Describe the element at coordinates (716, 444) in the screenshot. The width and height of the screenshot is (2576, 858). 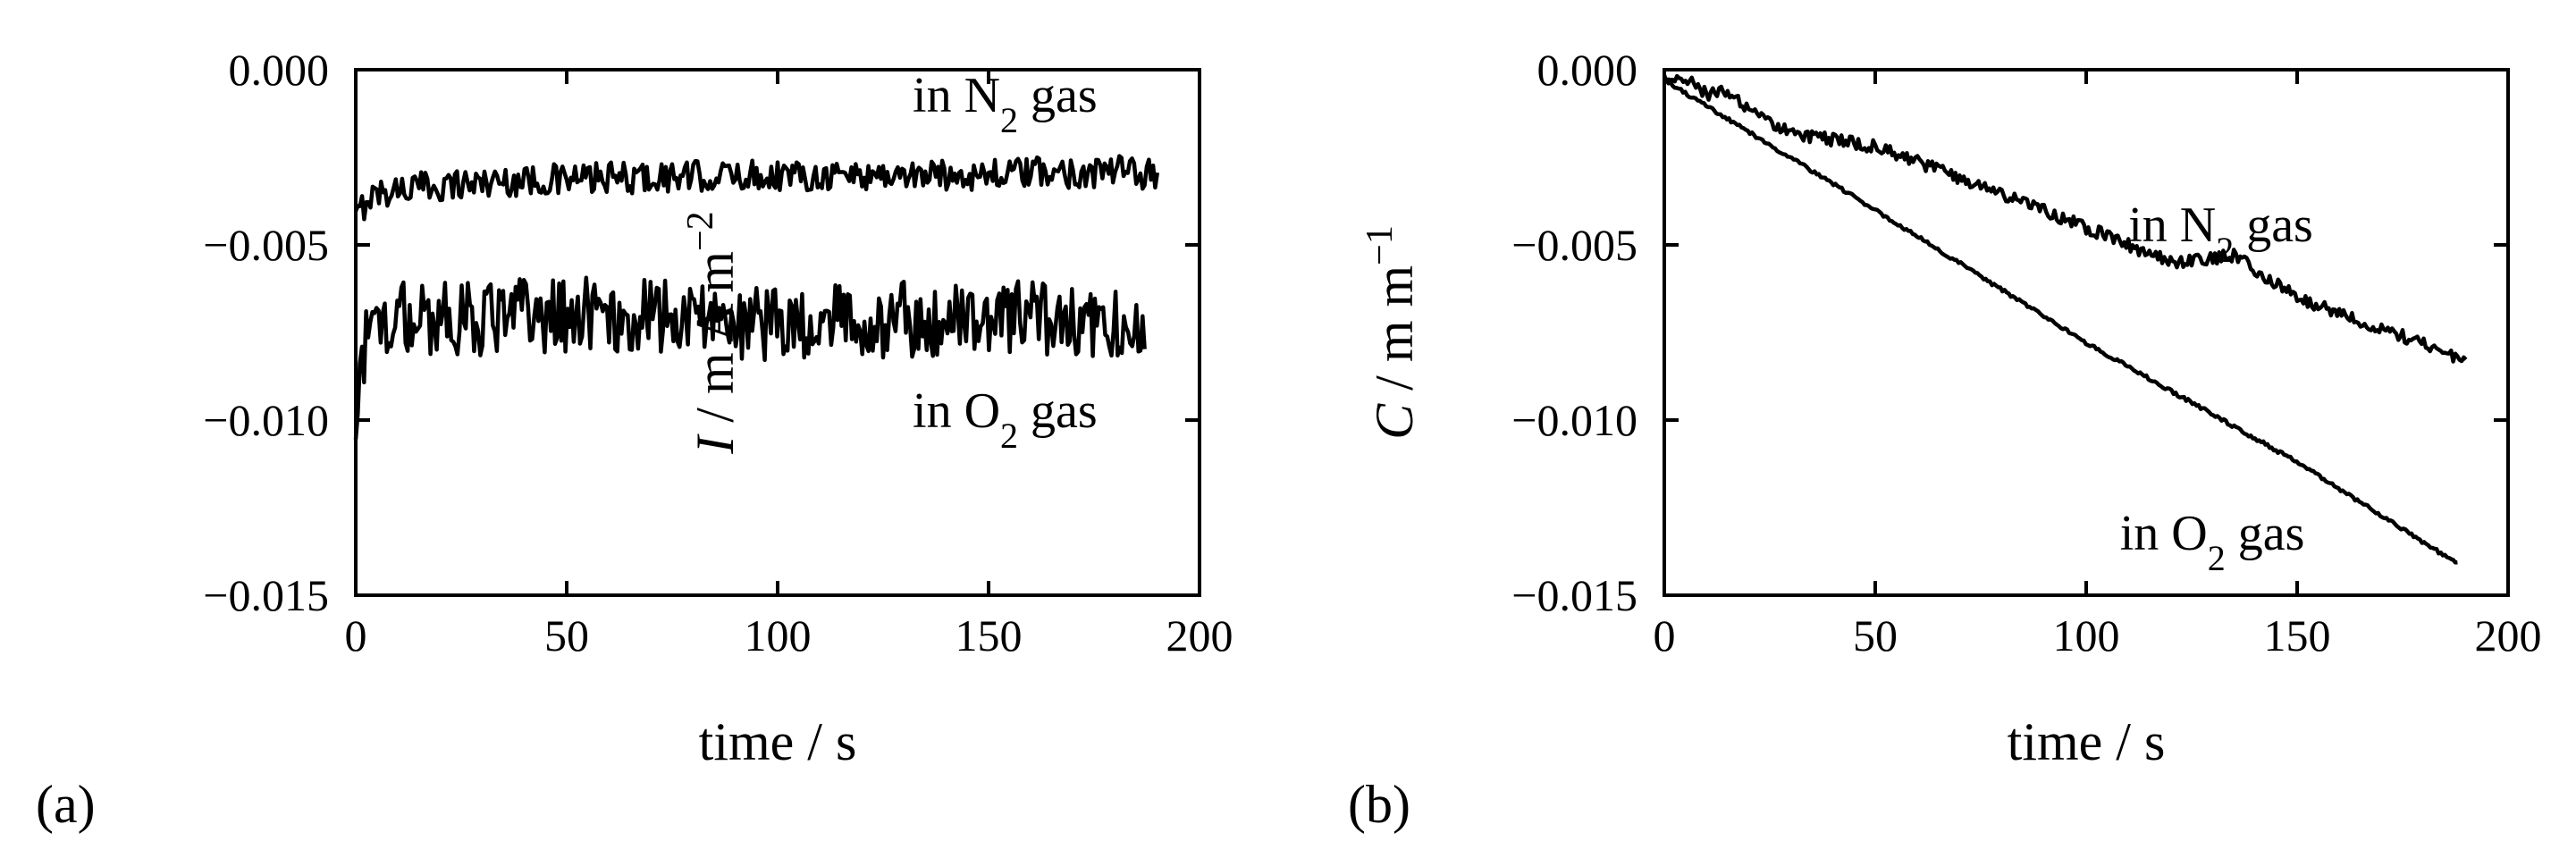
I see `y-axis-symbol: I` at that location.